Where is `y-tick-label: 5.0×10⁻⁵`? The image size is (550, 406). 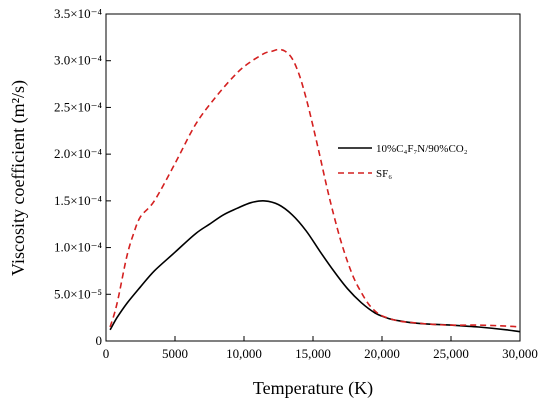 y-tick-label: 5.0×10⁻⁵ is located at coordinates (78, 293).